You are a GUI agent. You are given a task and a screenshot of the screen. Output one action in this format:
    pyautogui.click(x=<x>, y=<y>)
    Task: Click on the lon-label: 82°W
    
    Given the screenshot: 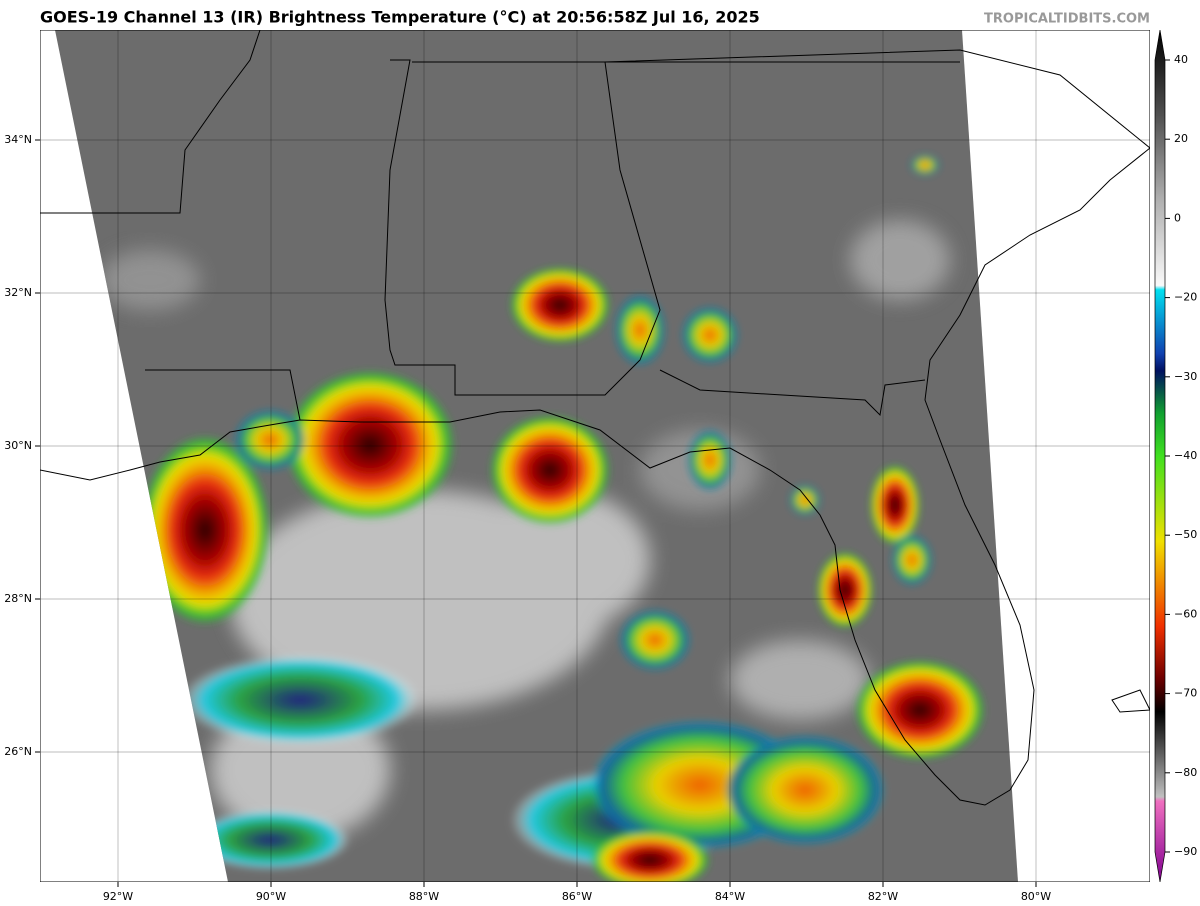 What is the action you would take?
    pyautogui.click(x=883, y=896)
    